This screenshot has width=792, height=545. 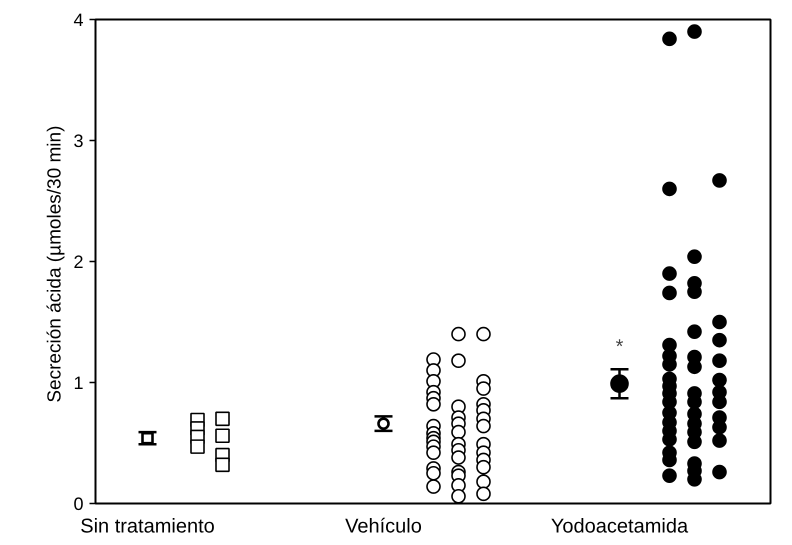 What do you see at coordinates (620, 347) in the screenshot?
I see `annotation: *` at bounding box center [620, 347].